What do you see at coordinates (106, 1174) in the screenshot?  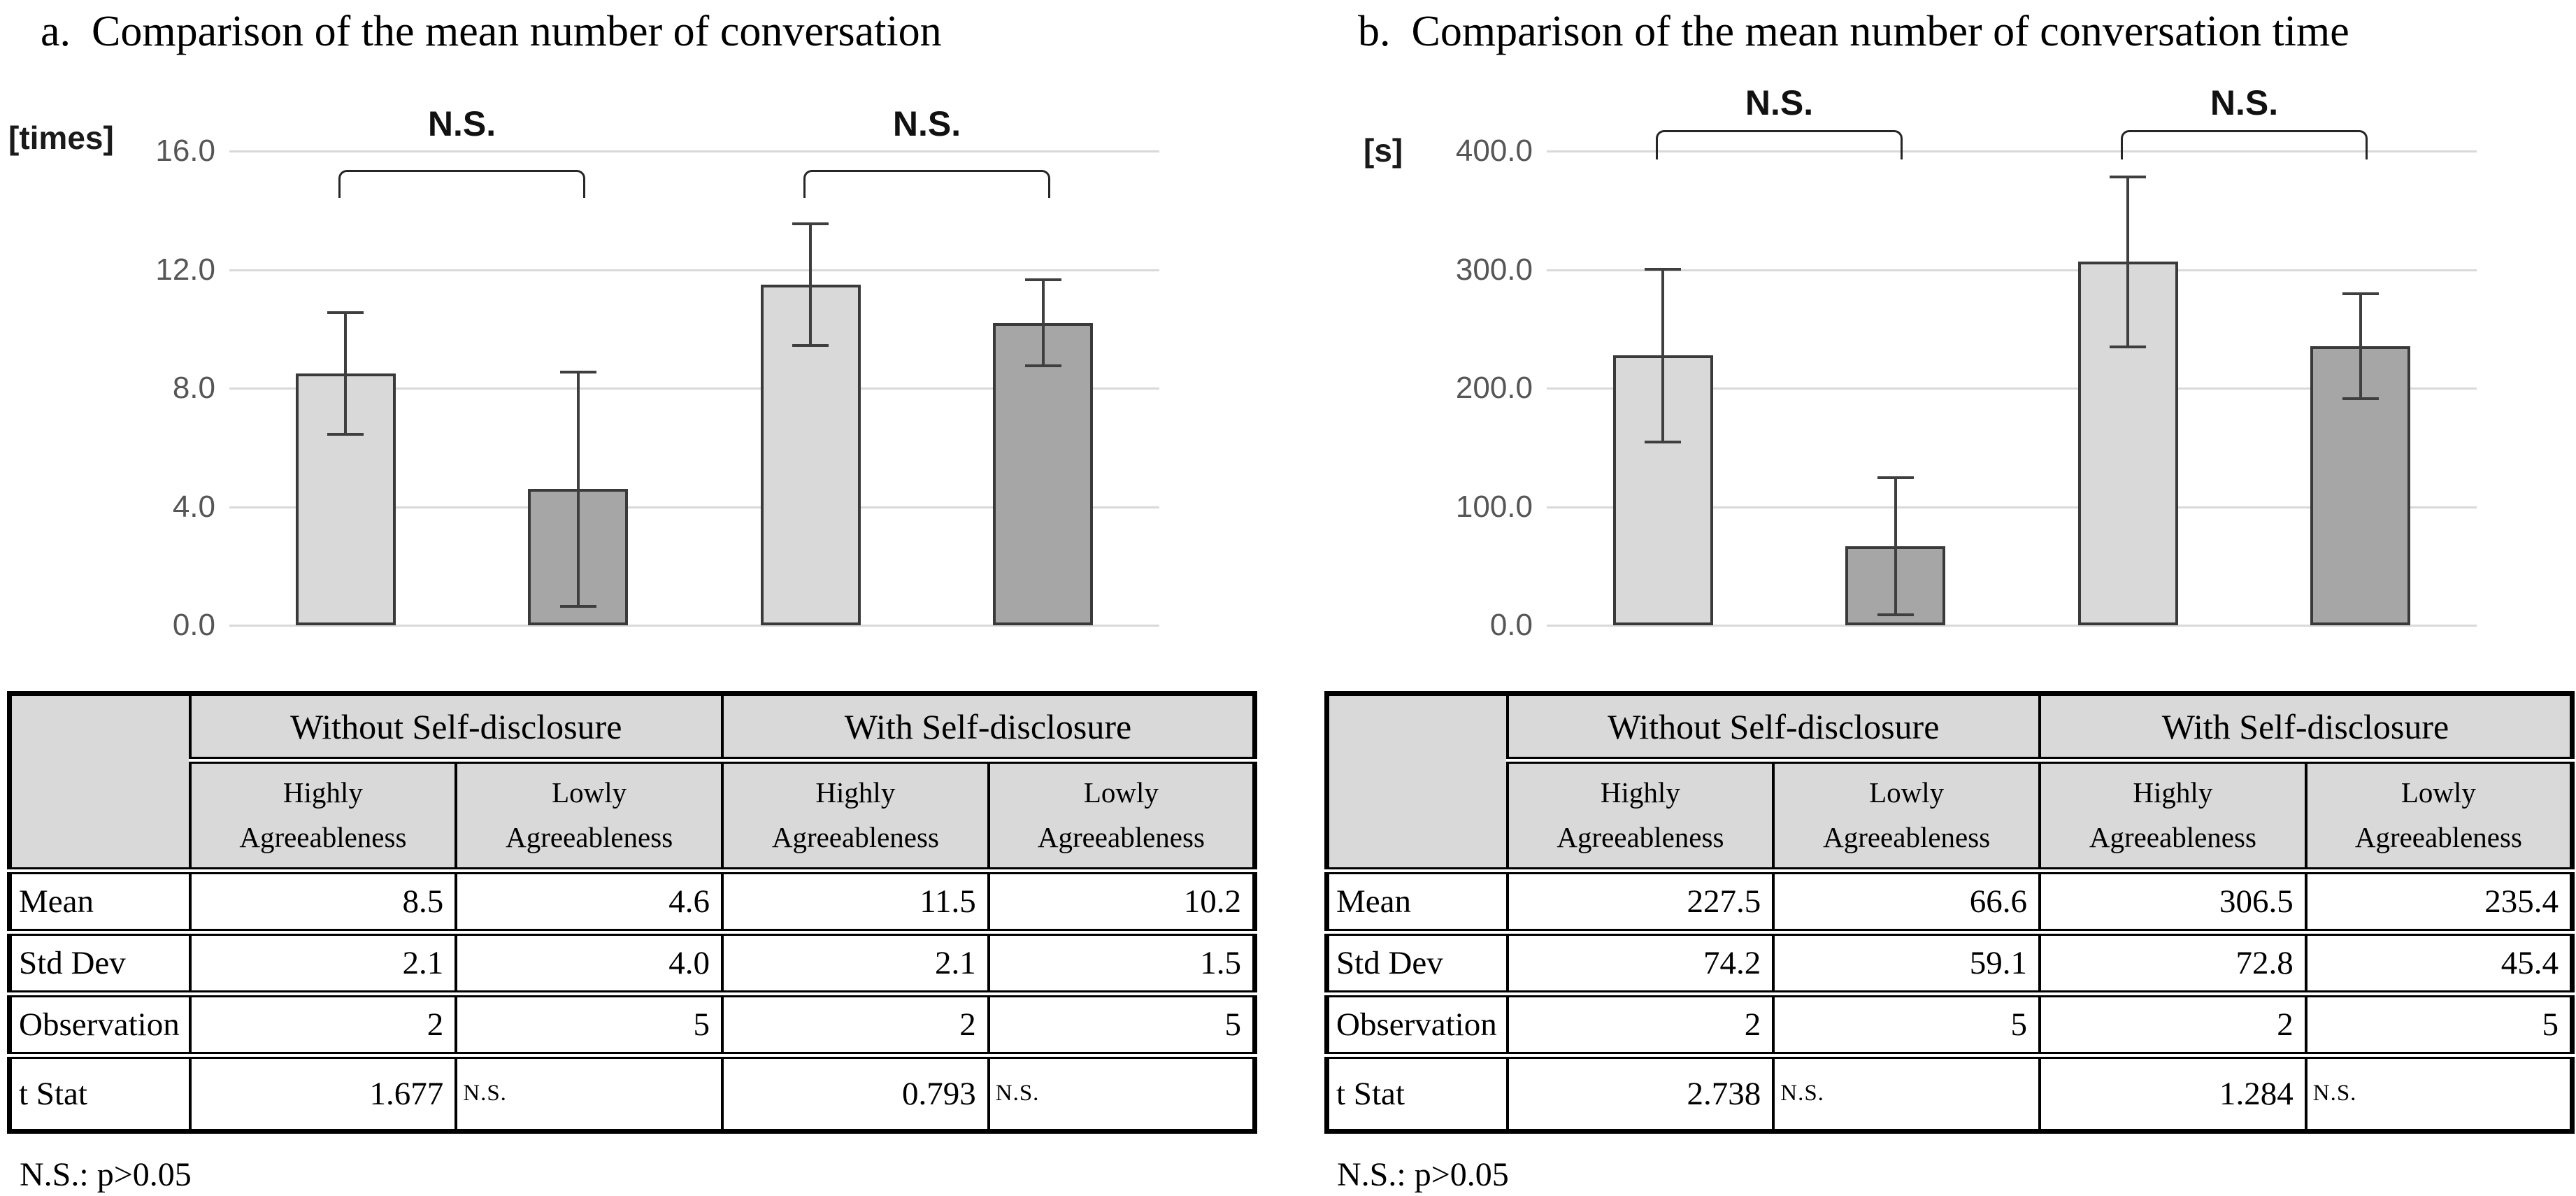 I see `footnote-a: N.S.: p>0.05` at bounding box center [106, 1174].